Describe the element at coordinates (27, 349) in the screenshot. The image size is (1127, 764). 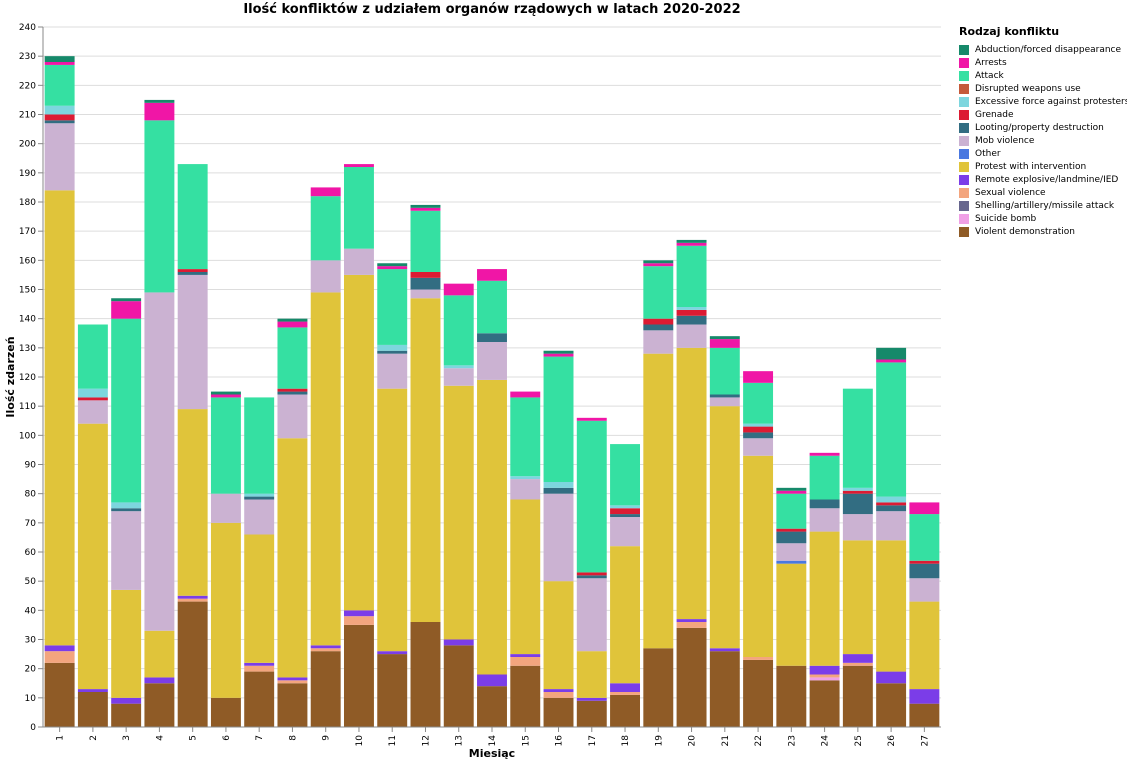
I see `y-tick-label: 130` at that location.